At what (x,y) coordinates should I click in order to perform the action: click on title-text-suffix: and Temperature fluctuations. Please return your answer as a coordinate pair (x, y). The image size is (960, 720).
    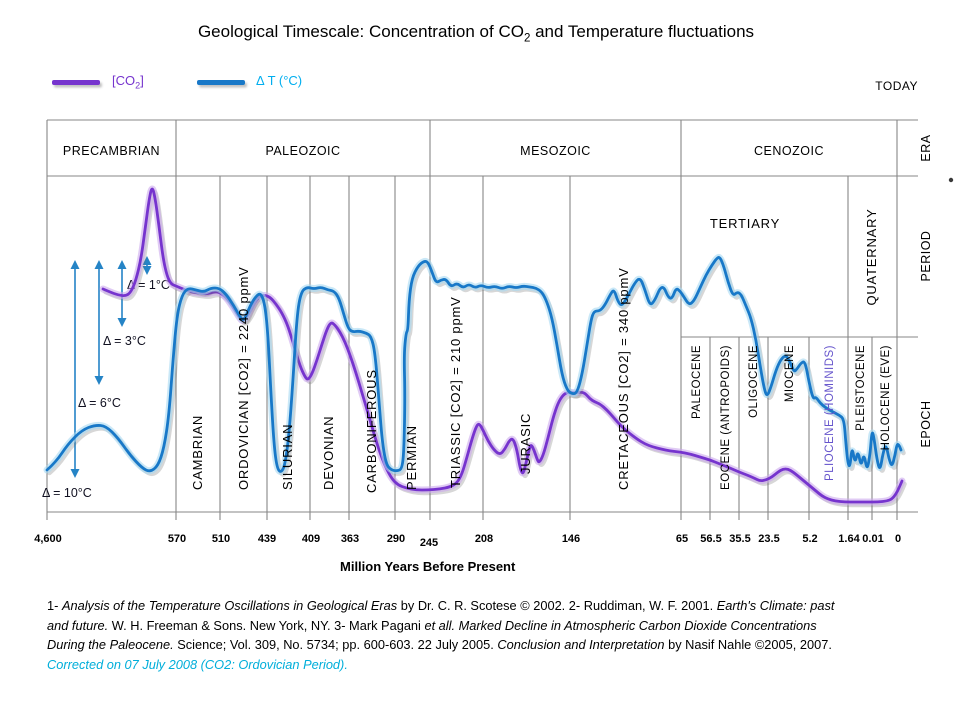
    Looking at the image, I should click on (642, 31).